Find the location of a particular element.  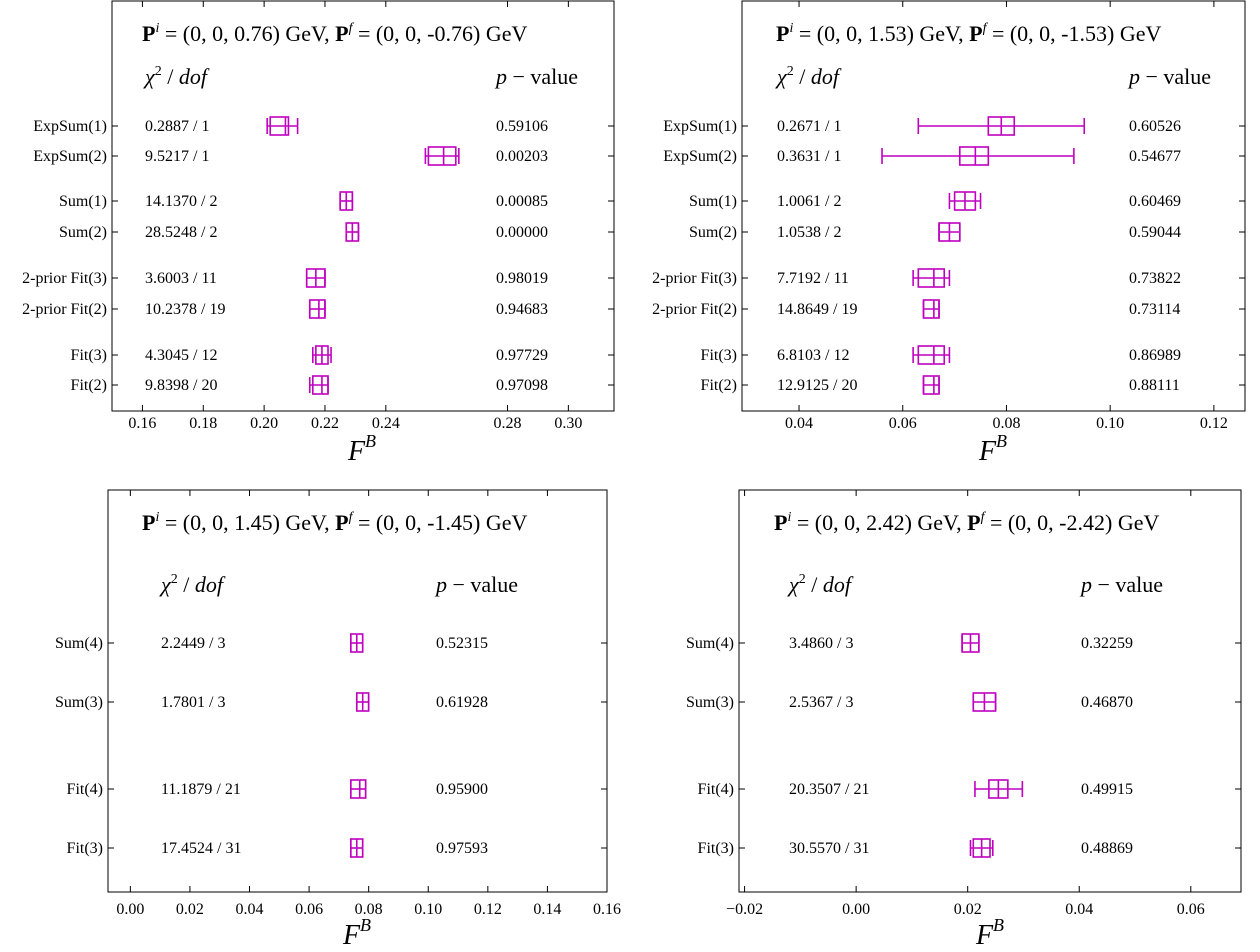

p-value: 0.59106 is located at coordinates (522, 126).